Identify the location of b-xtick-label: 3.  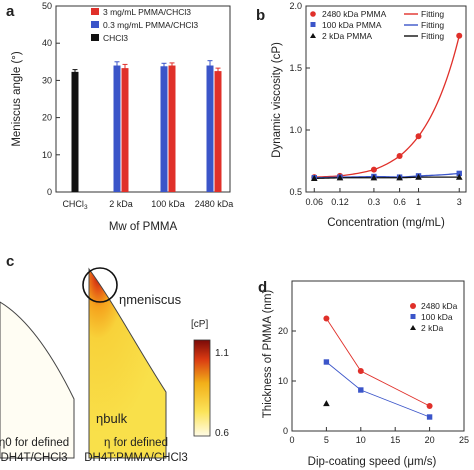
(459, 202).